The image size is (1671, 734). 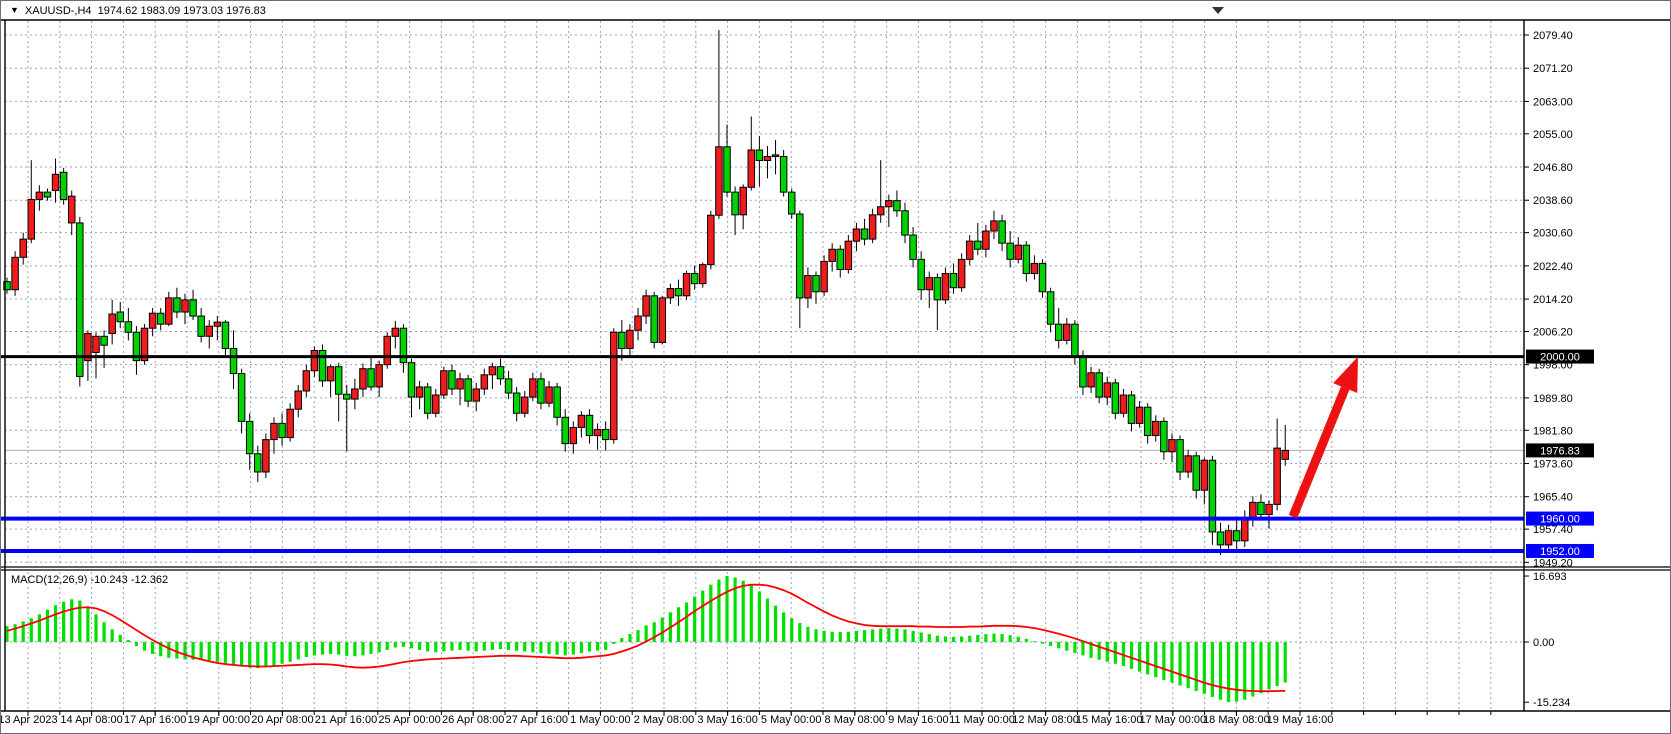 I want to click on price-badge-1952.00, so click(x=1560, y=550).